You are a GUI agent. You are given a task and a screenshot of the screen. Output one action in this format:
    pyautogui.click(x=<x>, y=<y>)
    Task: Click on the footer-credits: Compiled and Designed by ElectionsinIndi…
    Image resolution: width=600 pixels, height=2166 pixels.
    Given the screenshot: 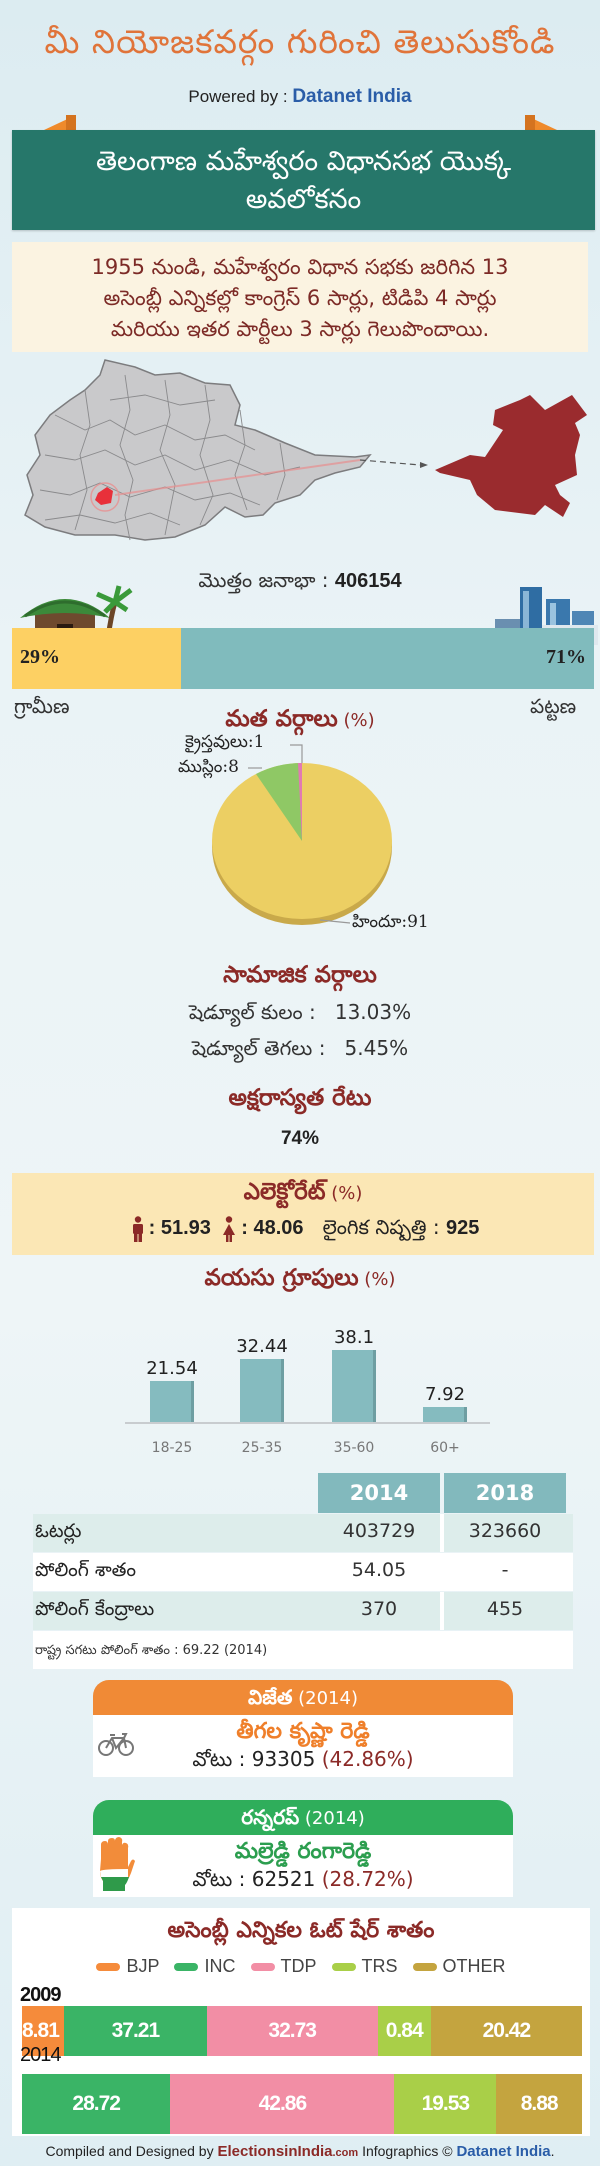 What is the action you would take?
    pyautogui.click(x=300, y=2151)
    